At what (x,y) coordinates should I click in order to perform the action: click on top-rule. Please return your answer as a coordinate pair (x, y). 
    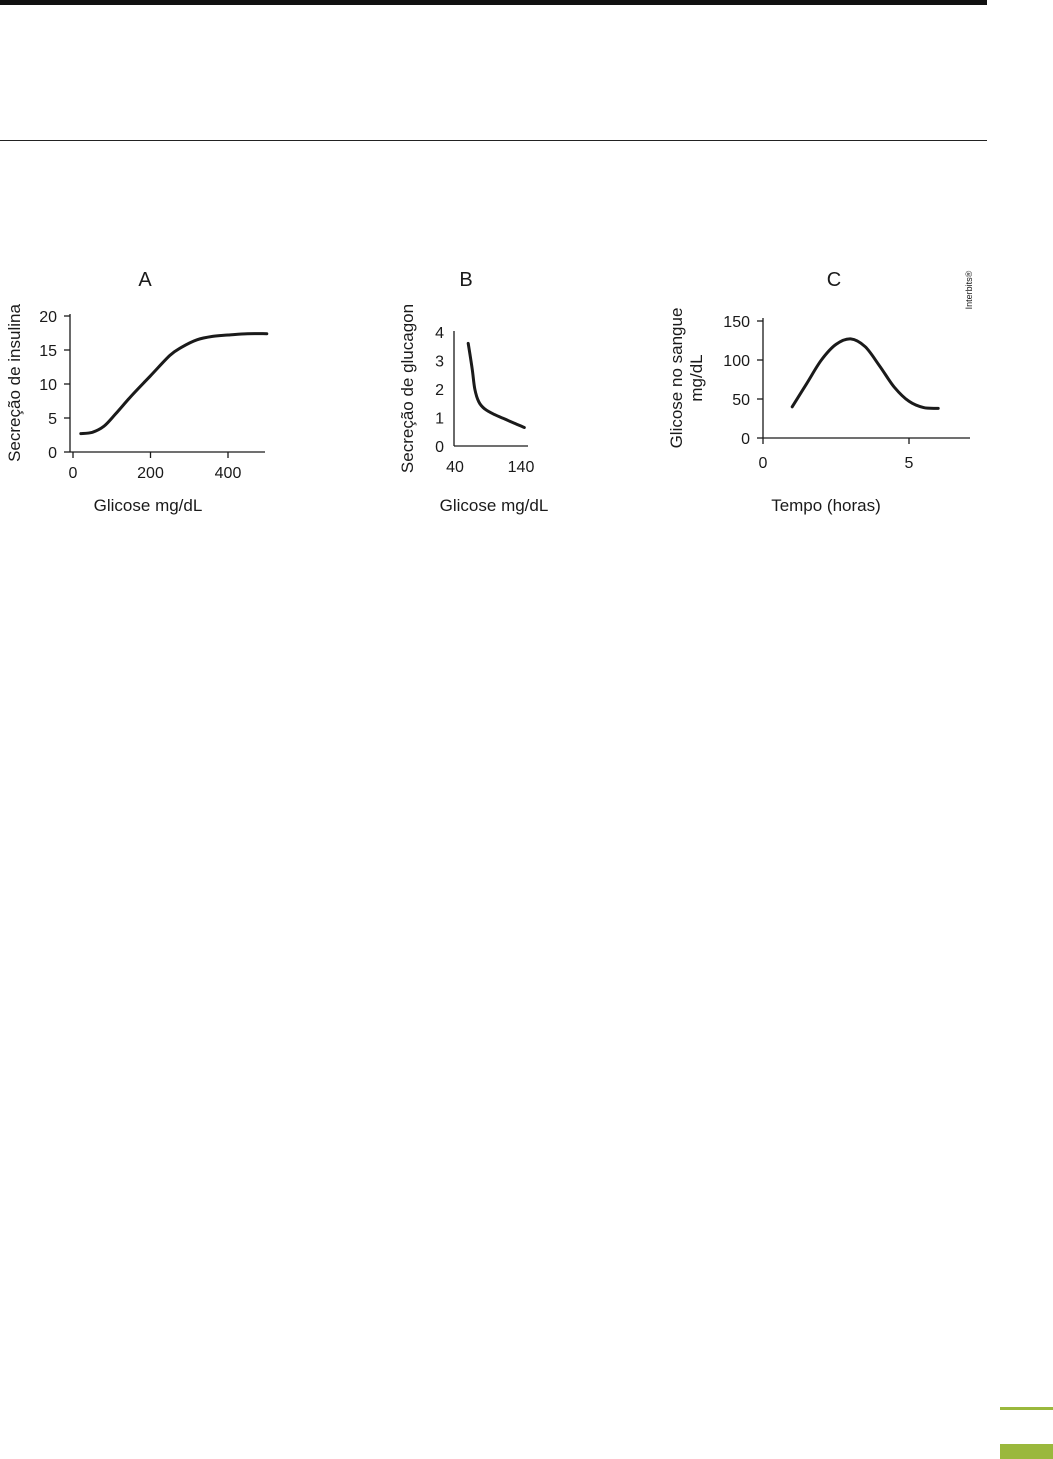
    Looking at the image, I should click on (493, 2).